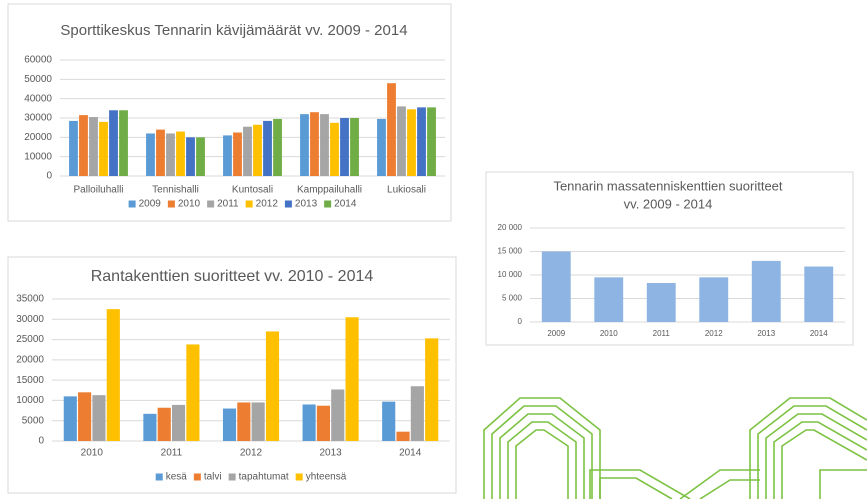  I want to click on legend-label: kesä, so click(177, 477).